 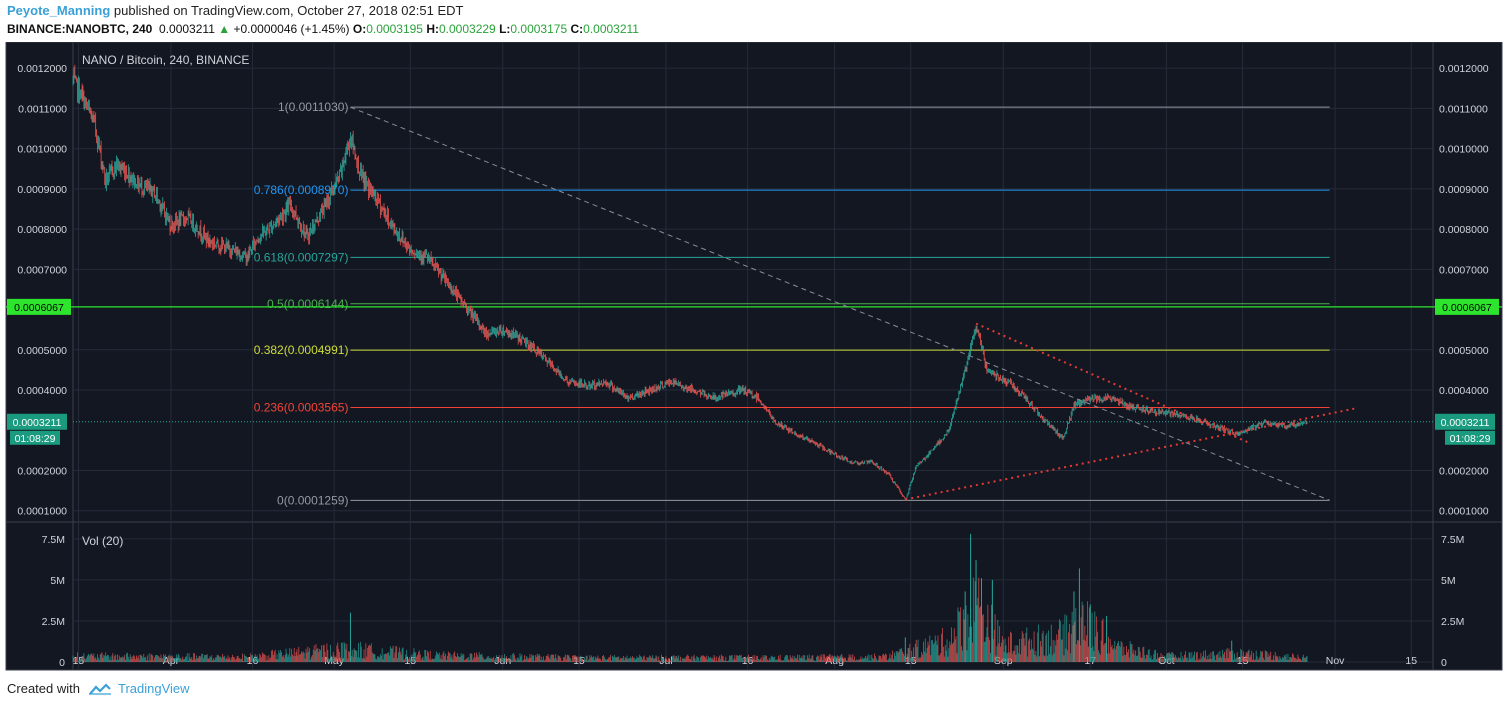 I want to click on volume-bars, so click(x=690, y=597).